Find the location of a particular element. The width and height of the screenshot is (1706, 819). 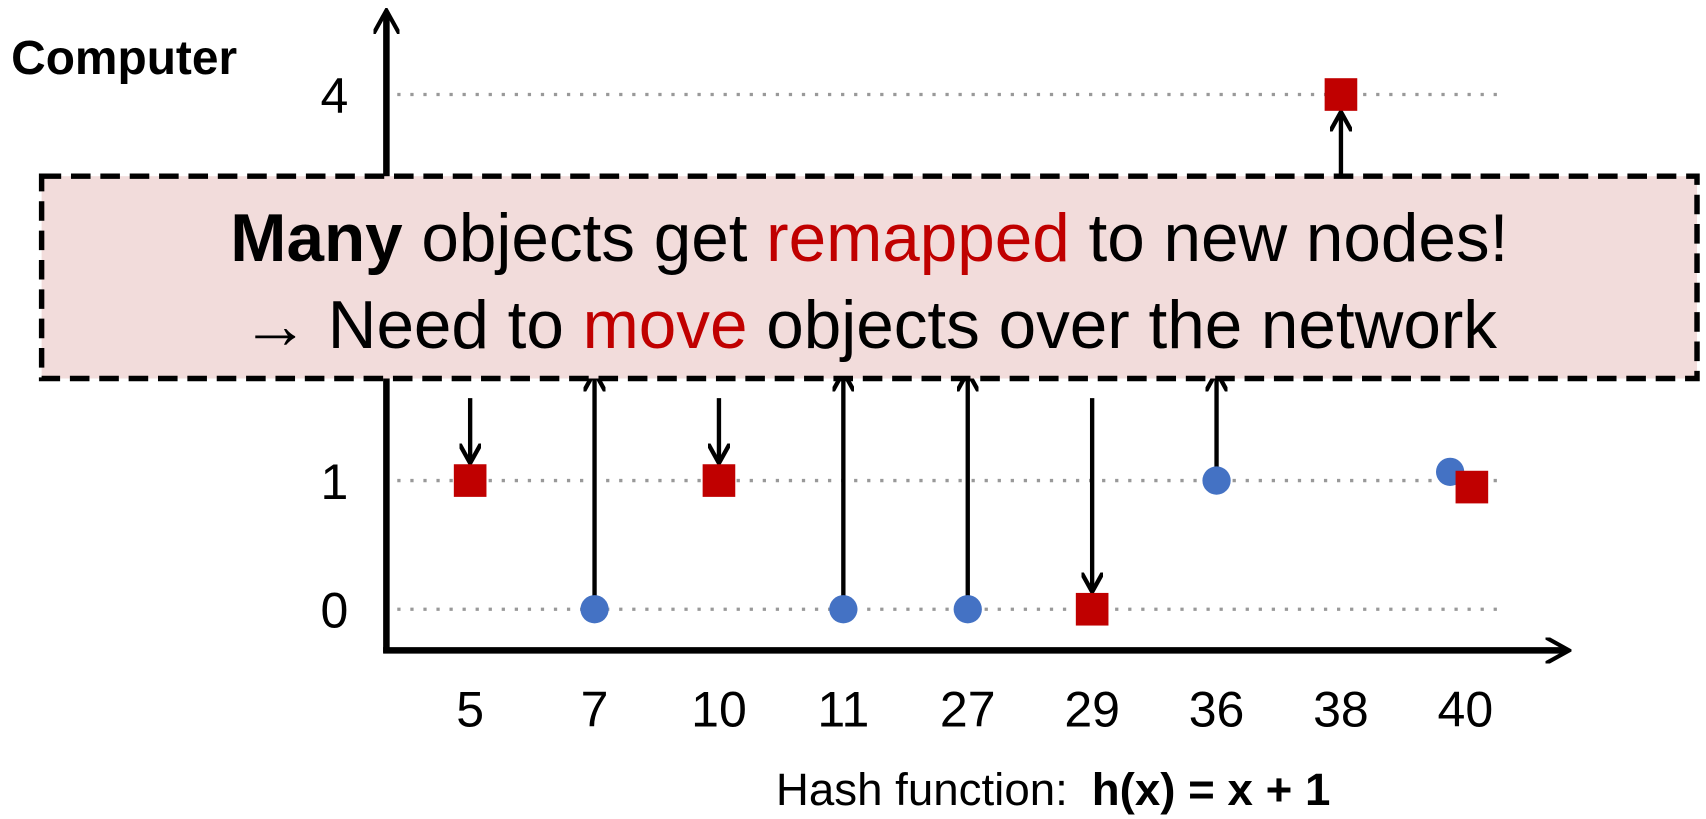

callout-text: objects over the network is located at coordinates (1123, 325).